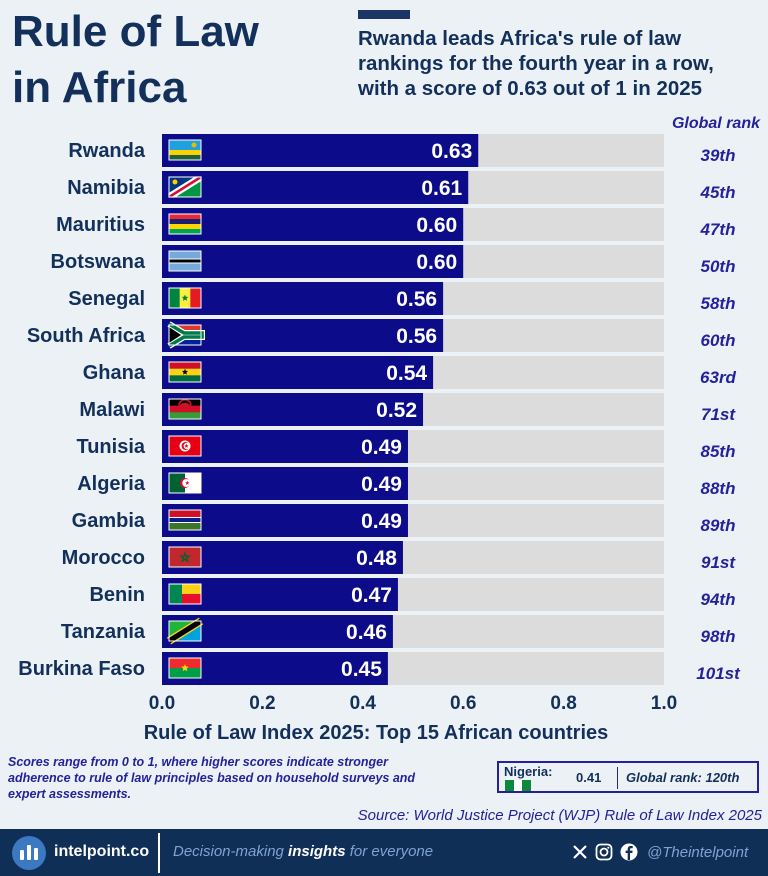 The height and width of the screenshot is (876, 768). Describe the element at coordinates (384, 14) in the screenshot. I see `subtitle-accent-bar` at that location.